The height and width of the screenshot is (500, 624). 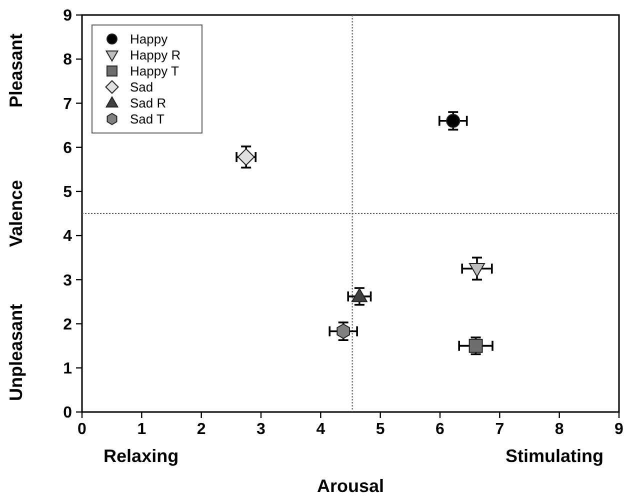 I want to click on x-axis-title: Arousal, so click(x=350, y=486).